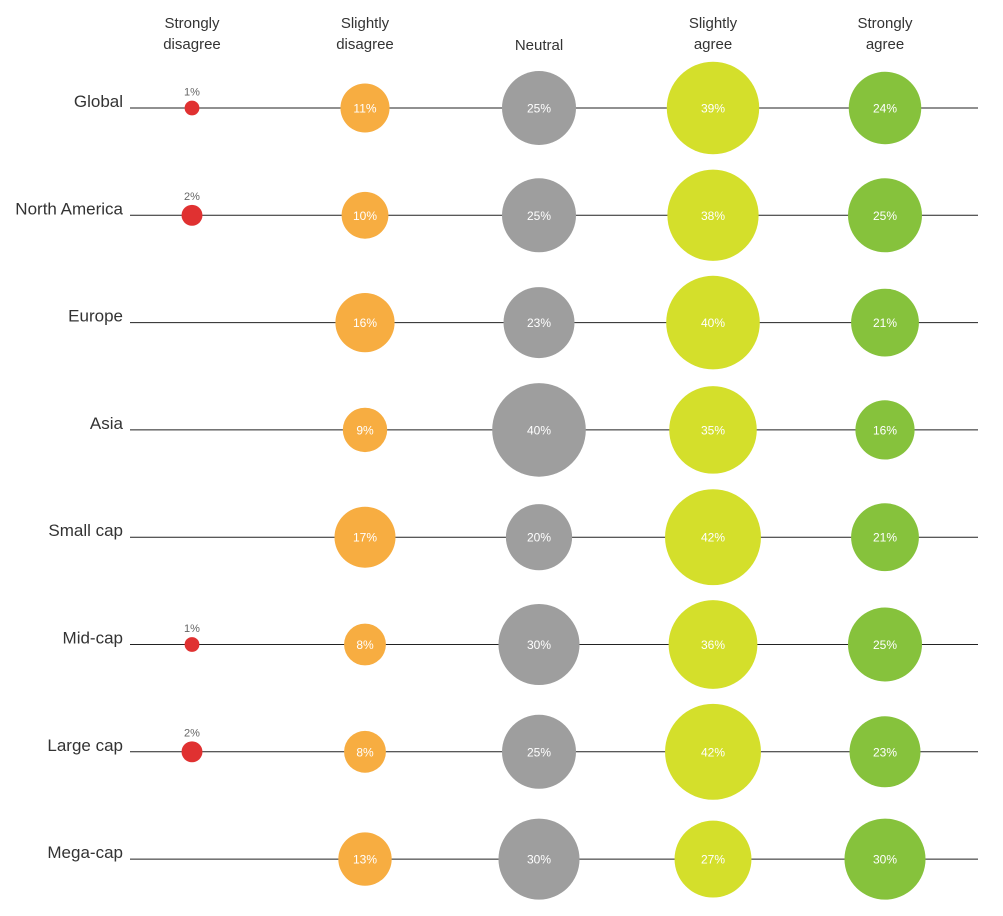 This screenshot has width=1003, height=916. Describe the element at coordinates (885, 34) in the screenshot. I see `column-header: Strongly agree` at that location.